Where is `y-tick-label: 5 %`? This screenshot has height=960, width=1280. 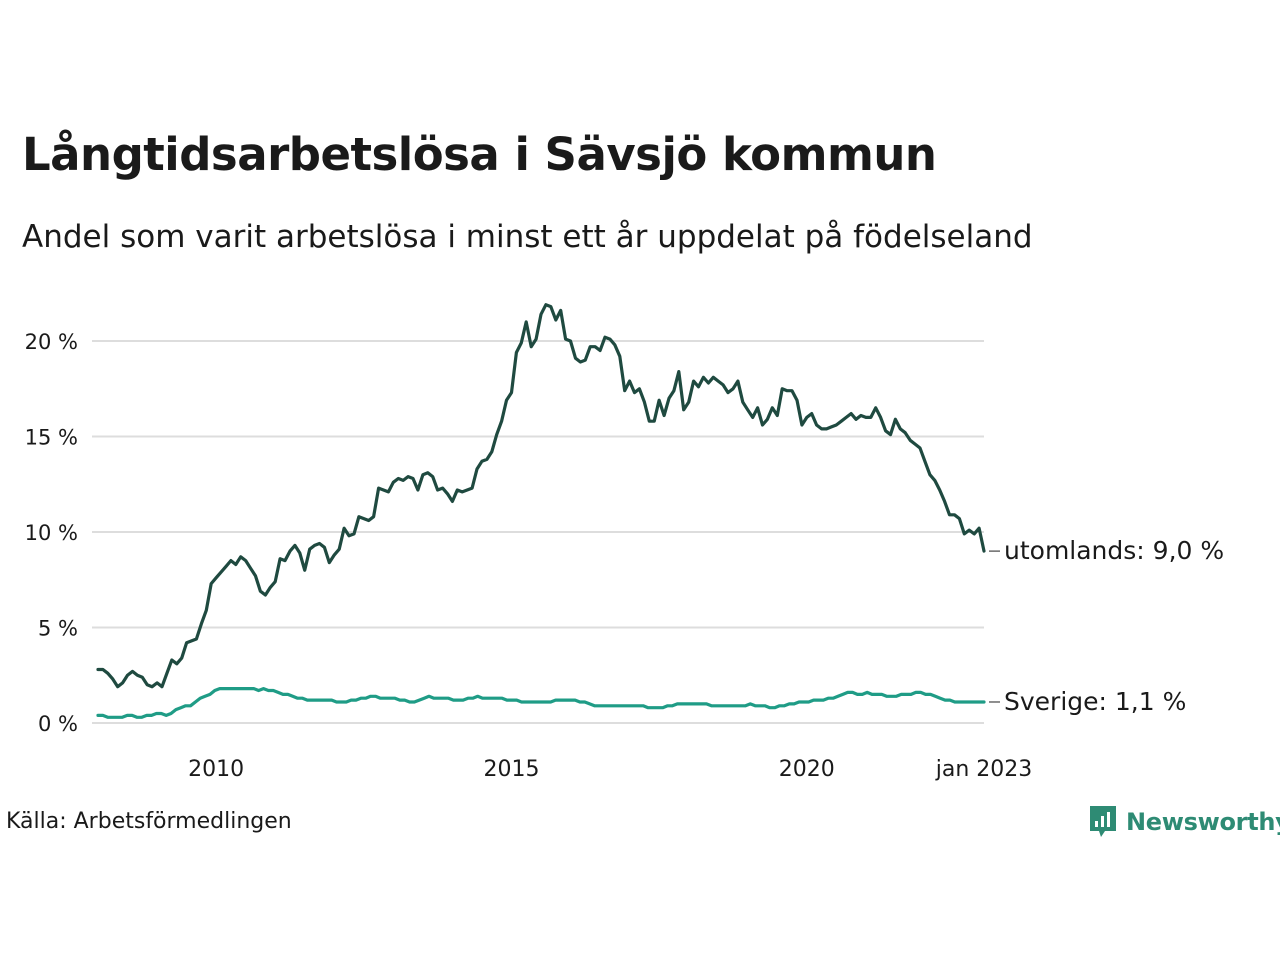 y-tick-label: 5 % is located at coordinates (58, 629).